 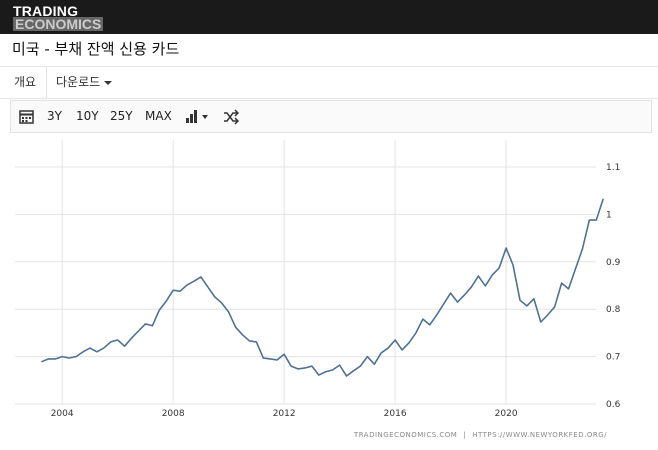 I want to click on range-button: 3Y, so click(x=54, y=116).